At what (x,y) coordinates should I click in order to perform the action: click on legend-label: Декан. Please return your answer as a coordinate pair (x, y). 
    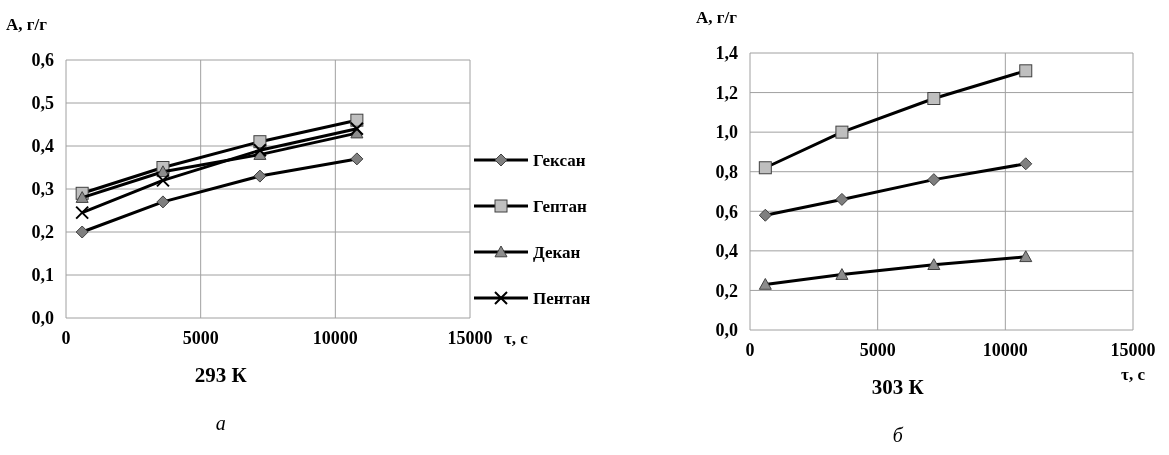
    Looking at the image, I should click on (557, 252).